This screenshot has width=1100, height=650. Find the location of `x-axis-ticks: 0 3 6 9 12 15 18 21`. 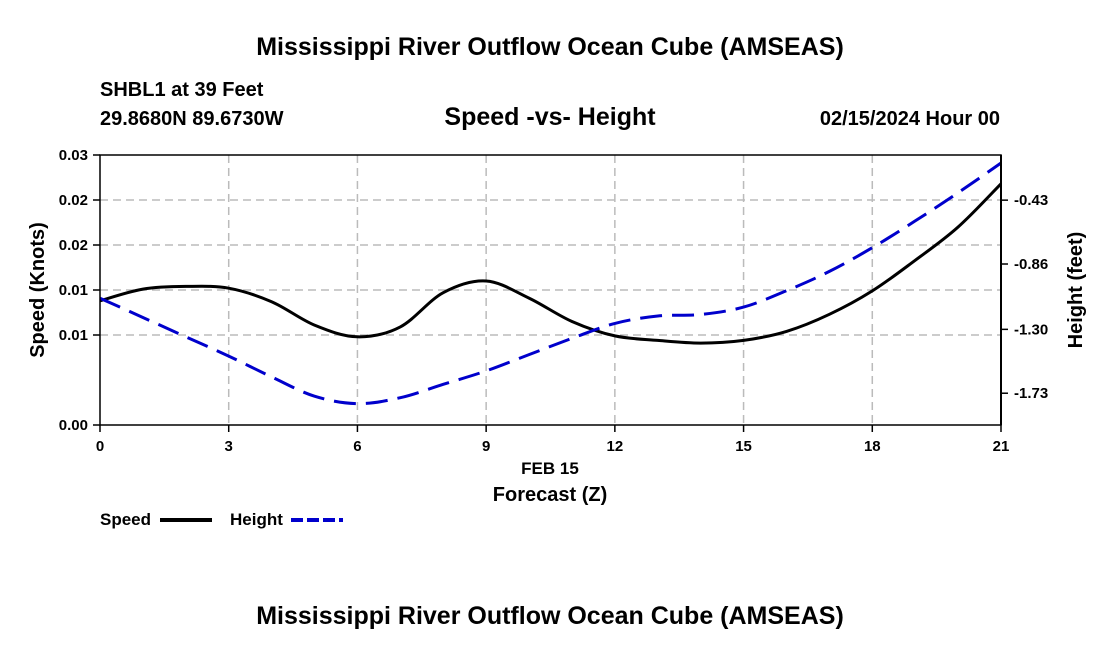

x-axis-ticks: 0 3 6 9 12 15 18 21 is located at coordinates (553, 440).